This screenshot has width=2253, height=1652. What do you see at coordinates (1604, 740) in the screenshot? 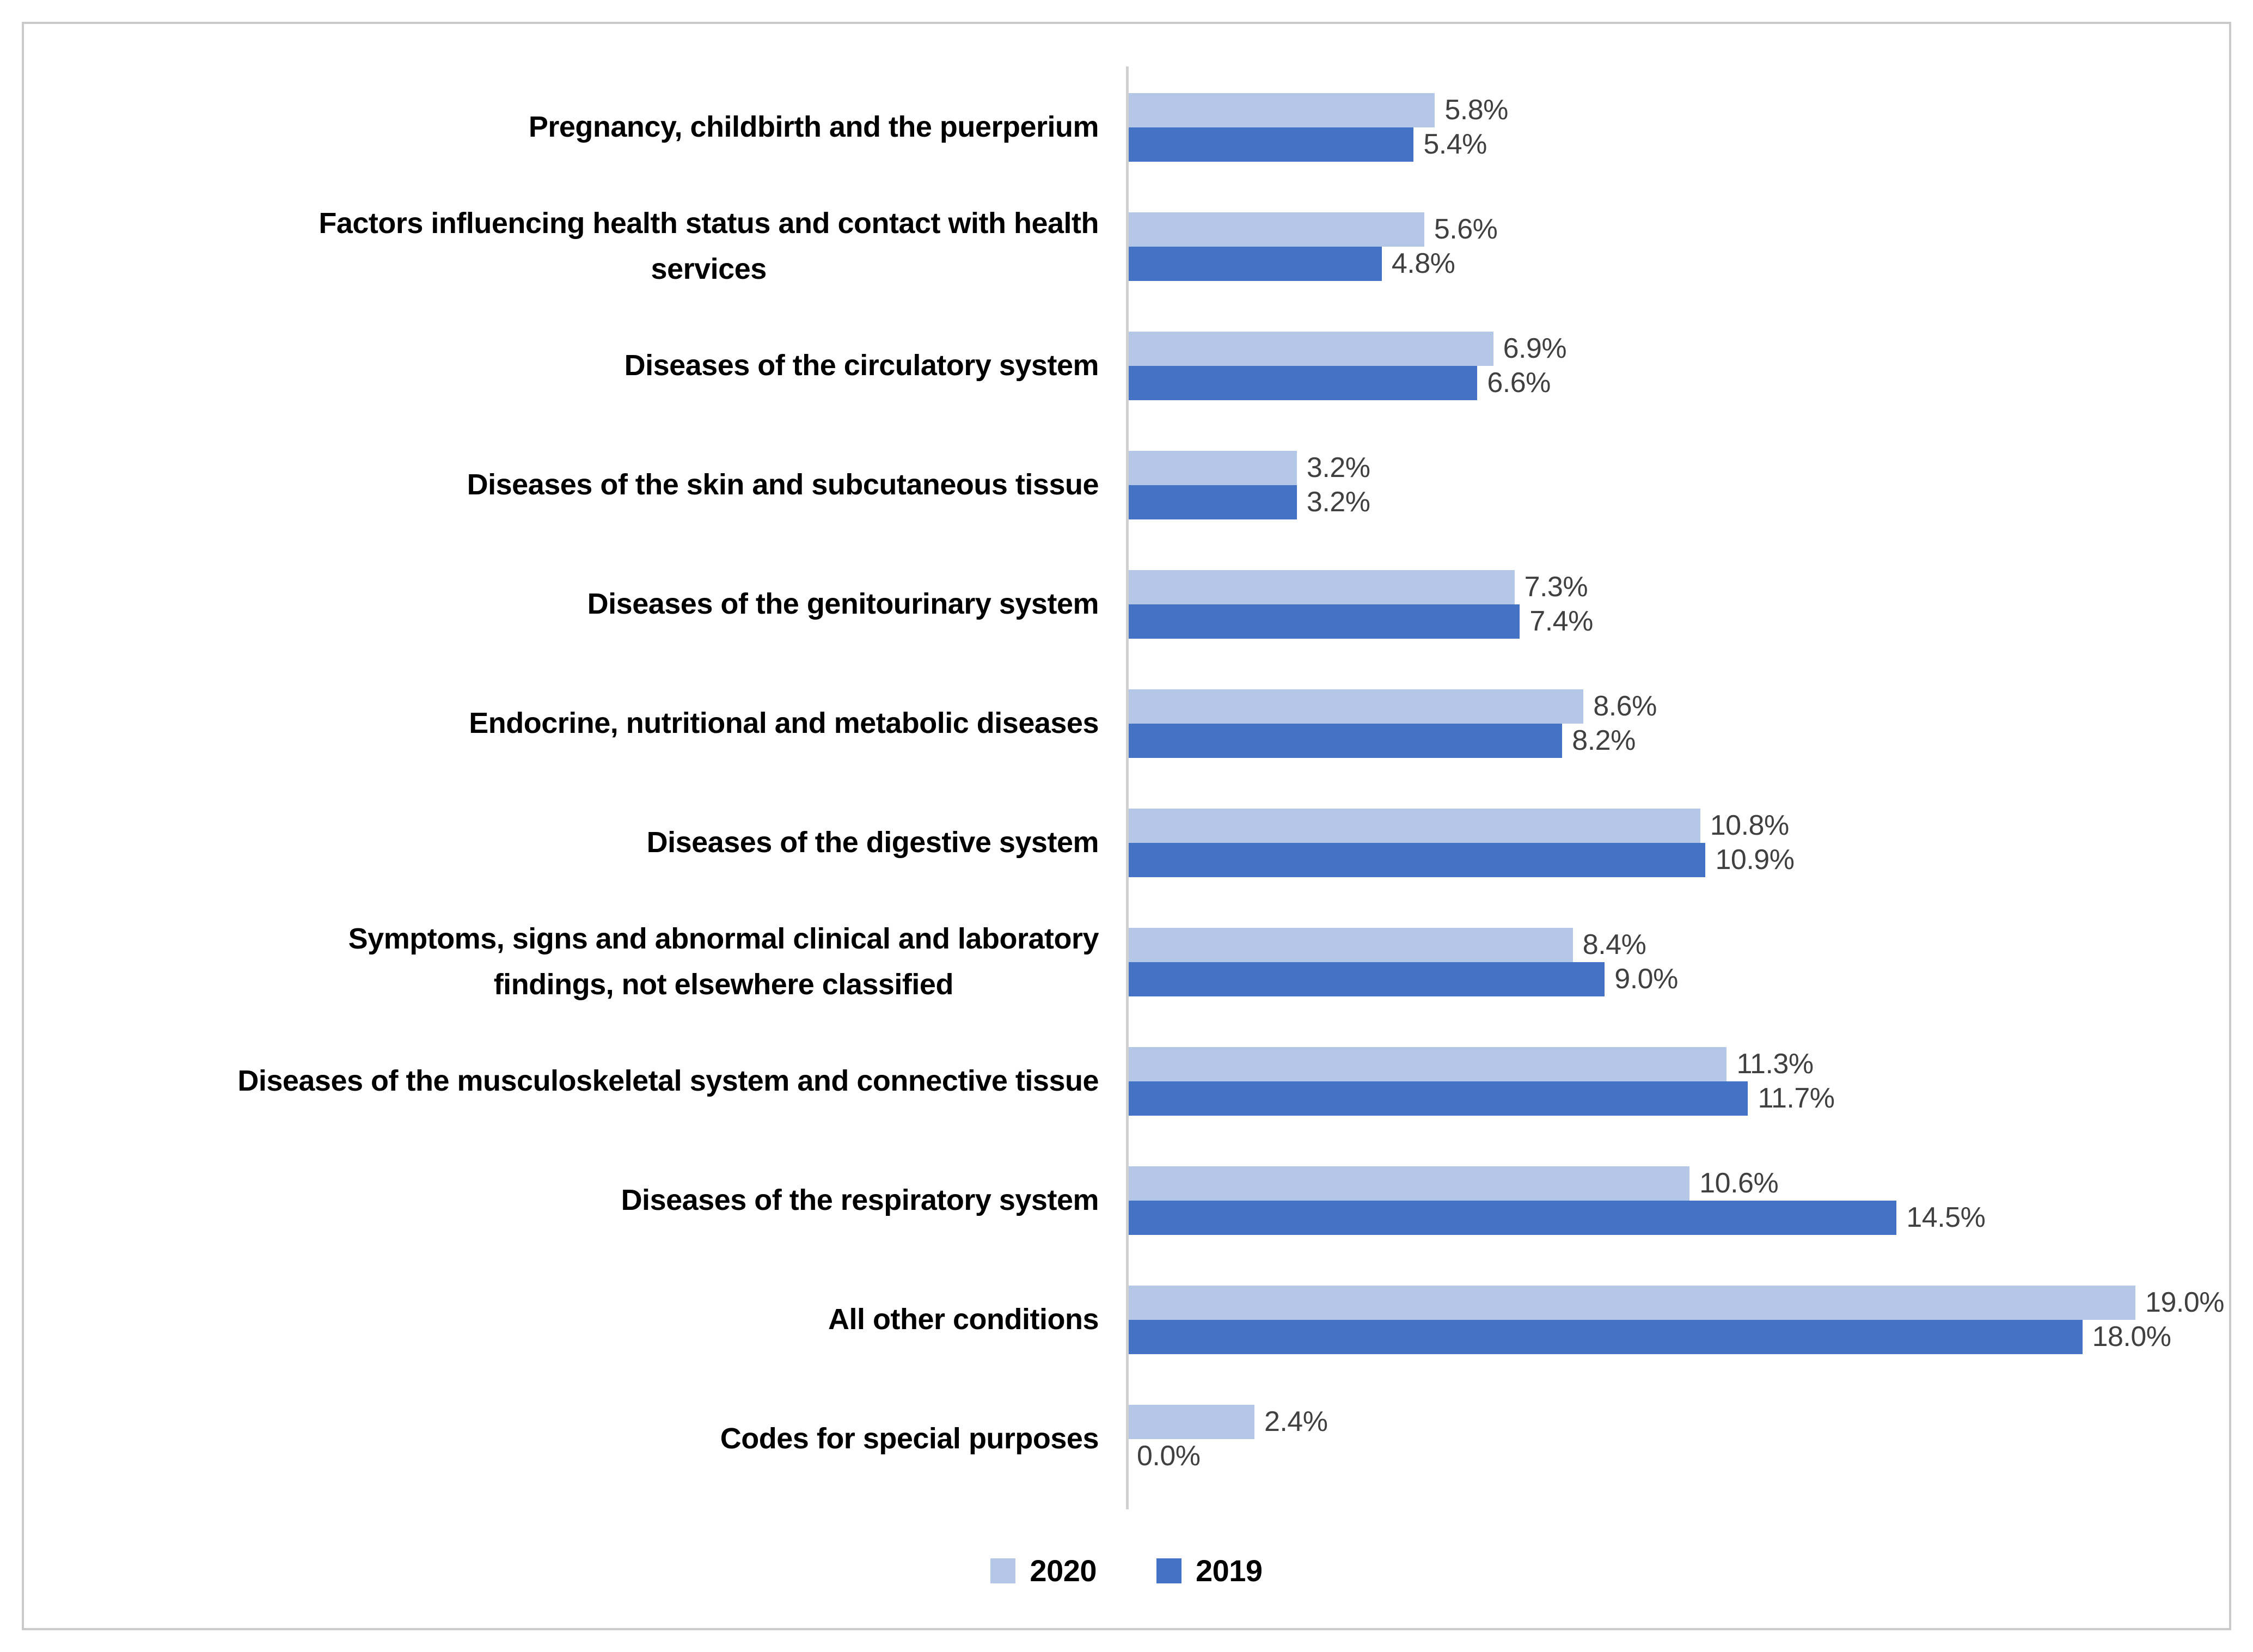
I see `value-label-2019: 8.2%` at bounding box center [1604, 740].